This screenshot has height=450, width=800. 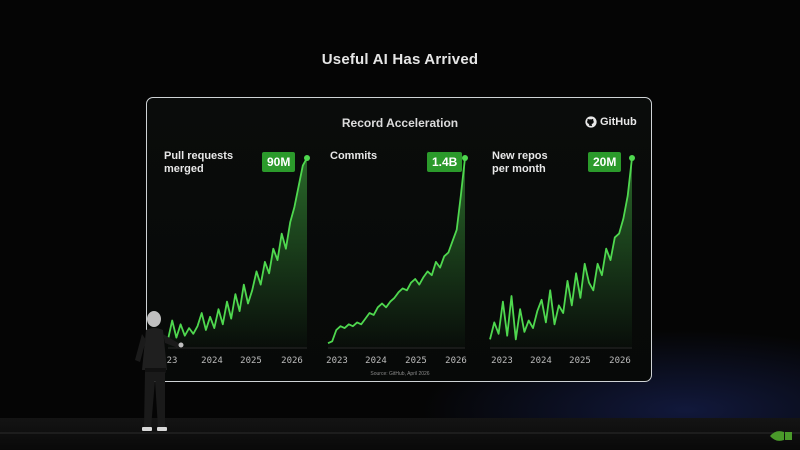 What do you see at coordinates (445, 162) in the screenshot?
I see `value-badge: 1.4B` at bounding box center [445, 162].